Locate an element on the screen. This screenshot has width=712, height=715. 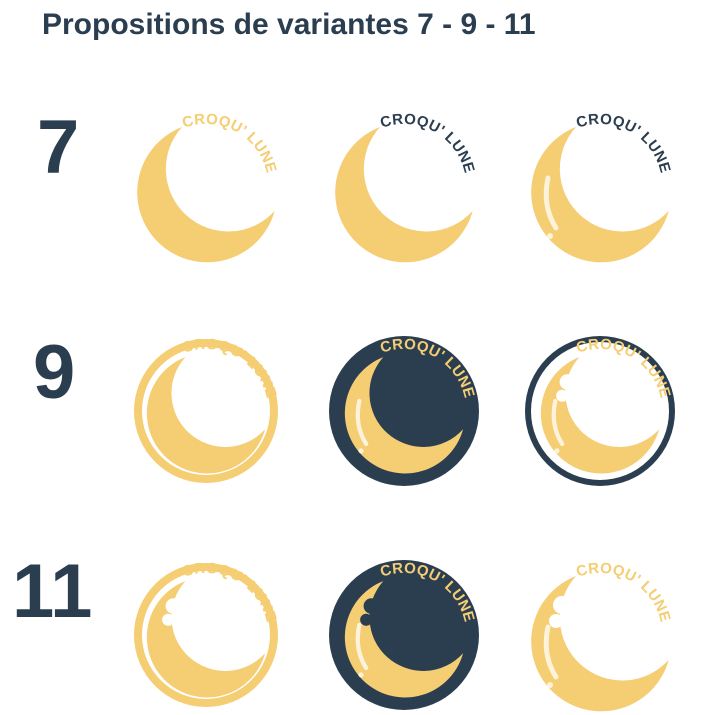
logo-variant-9-3: CROQU' LUNE is located at coordinates (600, 411).